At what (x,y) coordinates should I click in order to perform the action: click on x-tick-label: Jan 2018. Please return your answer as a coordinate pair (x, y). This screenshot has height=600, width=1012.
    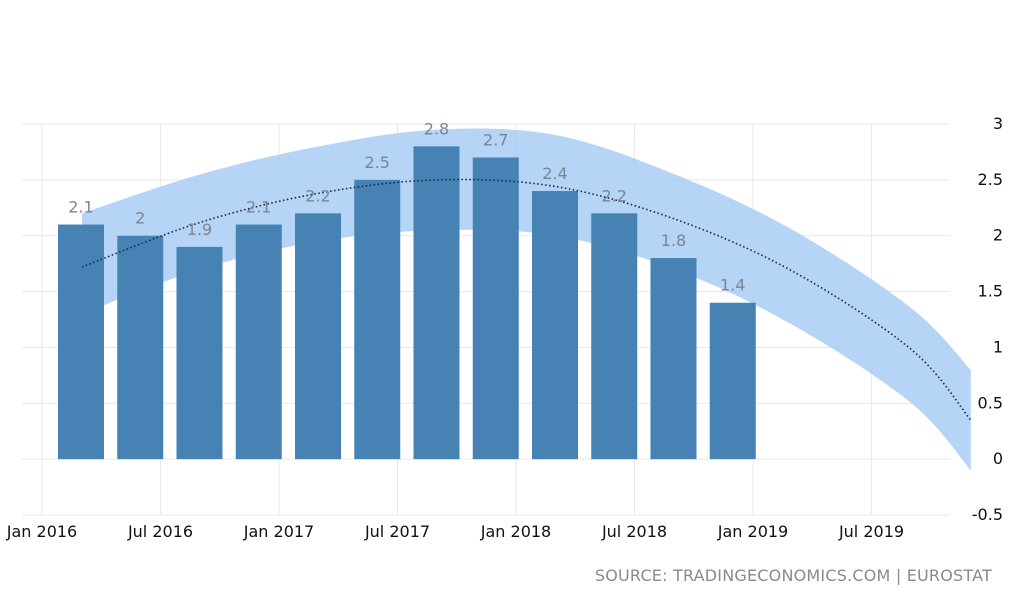
    Looking at the image, I should click on (515, 531).